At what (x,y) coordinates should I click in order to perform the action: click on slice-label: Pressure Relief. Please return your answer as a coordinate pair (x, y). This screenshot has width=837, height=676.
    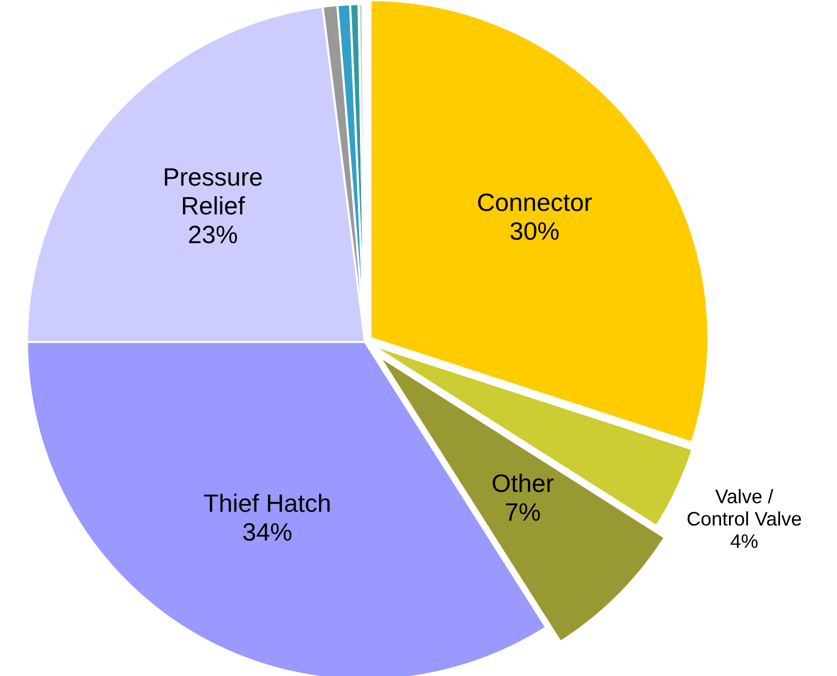
    Looking at the image, I should click on (213, 191).